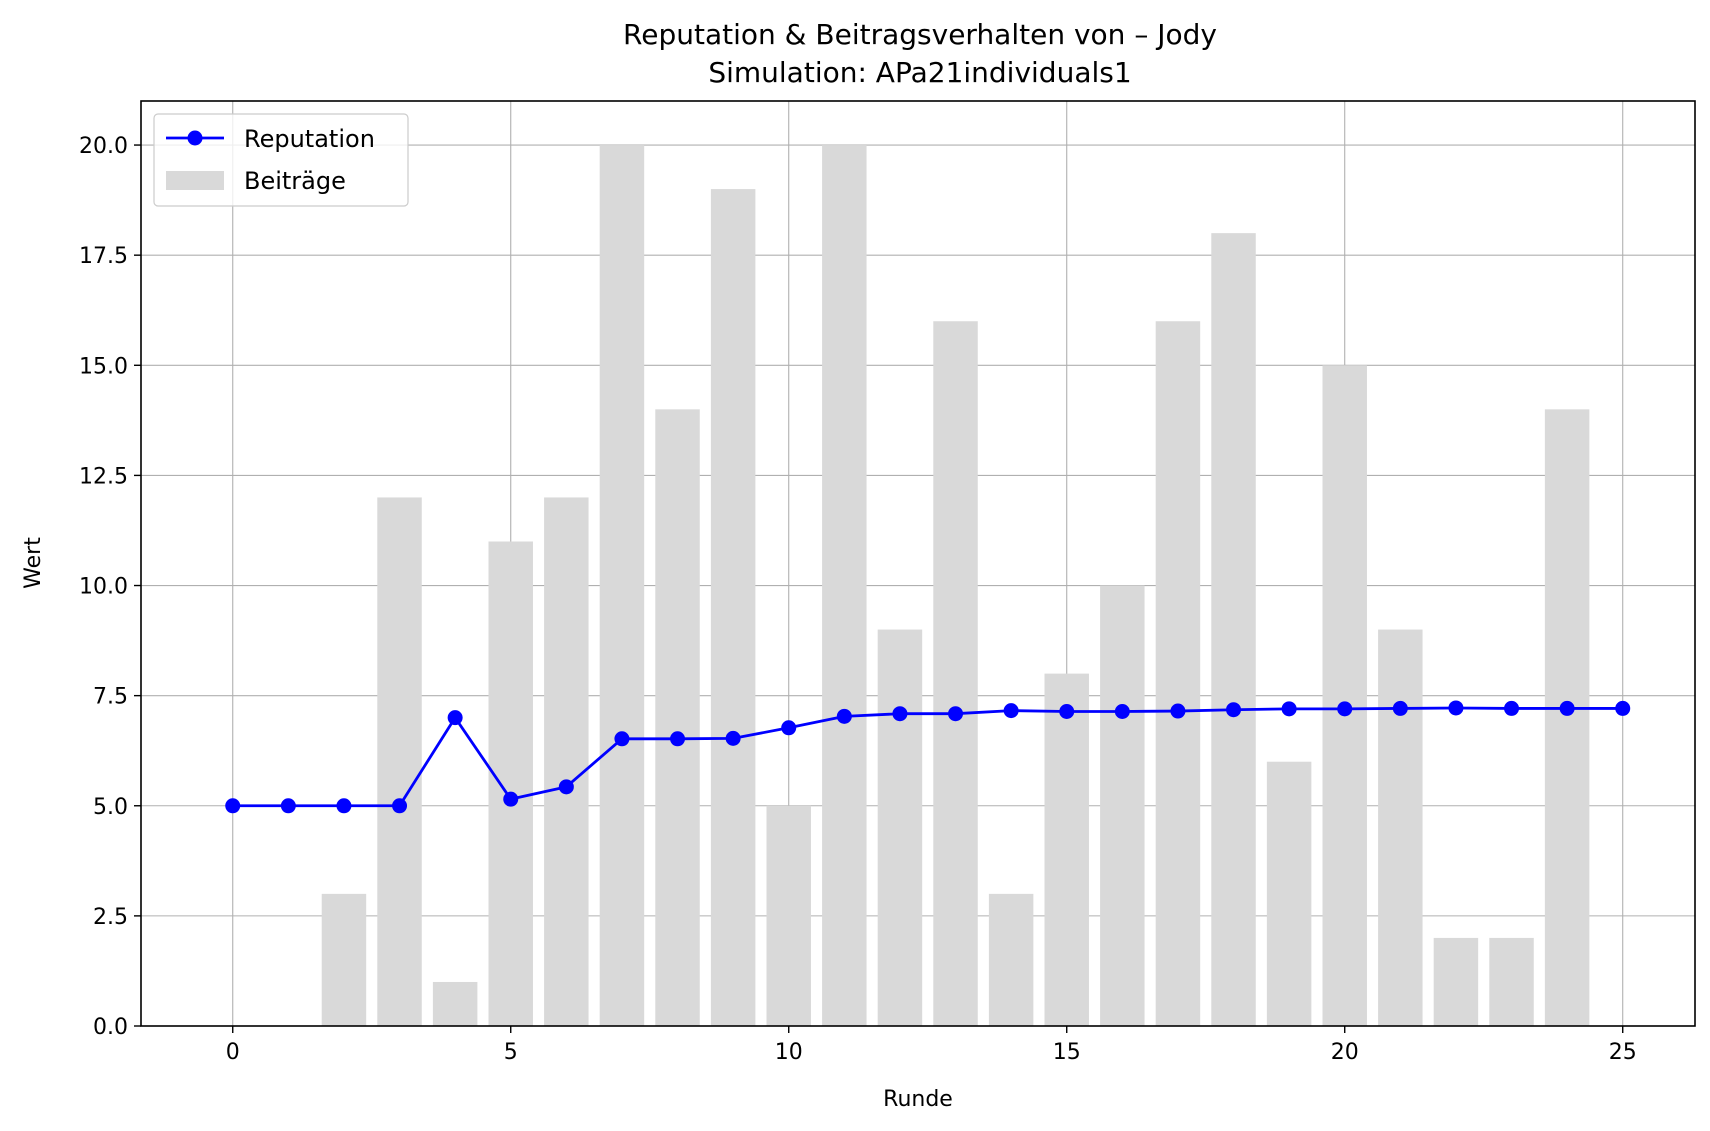 The width and height of the screenshot is (1710, 1131). Describe the element at coordinates (233, 1052) in the screenshot. I see `x-tick-label: 0` at that location.